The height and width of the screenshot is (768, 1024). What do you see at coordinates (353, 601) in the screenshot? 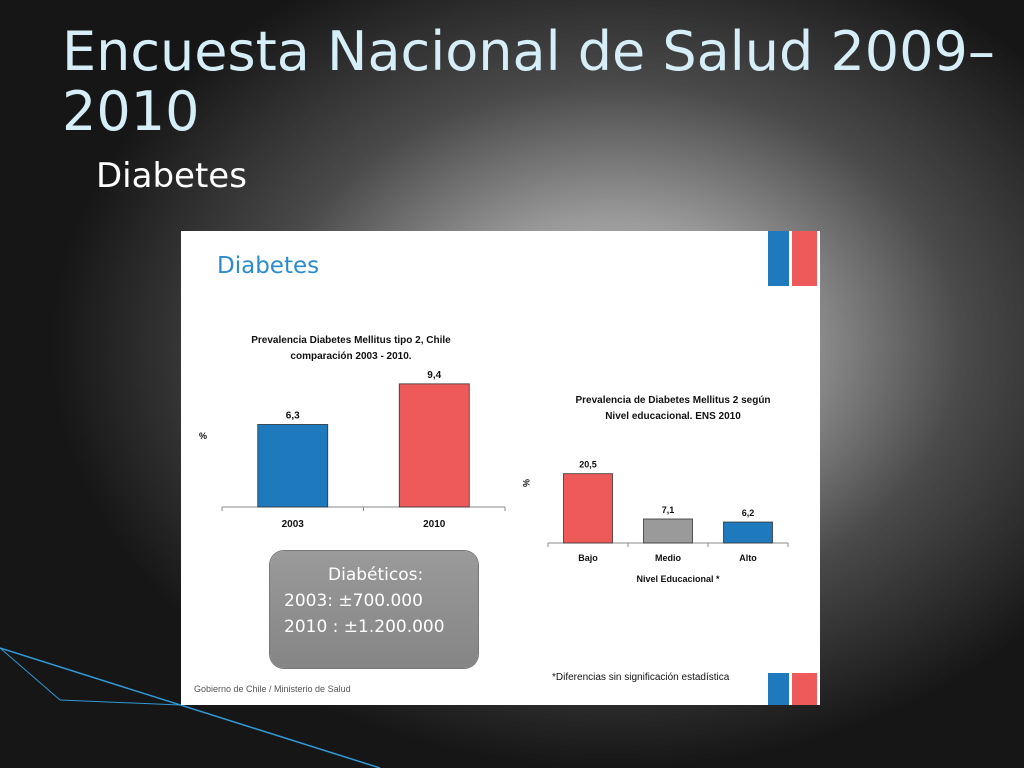
I see `info-box-line-2003: 2003: ±700.000` at bounding box center [353, 601].